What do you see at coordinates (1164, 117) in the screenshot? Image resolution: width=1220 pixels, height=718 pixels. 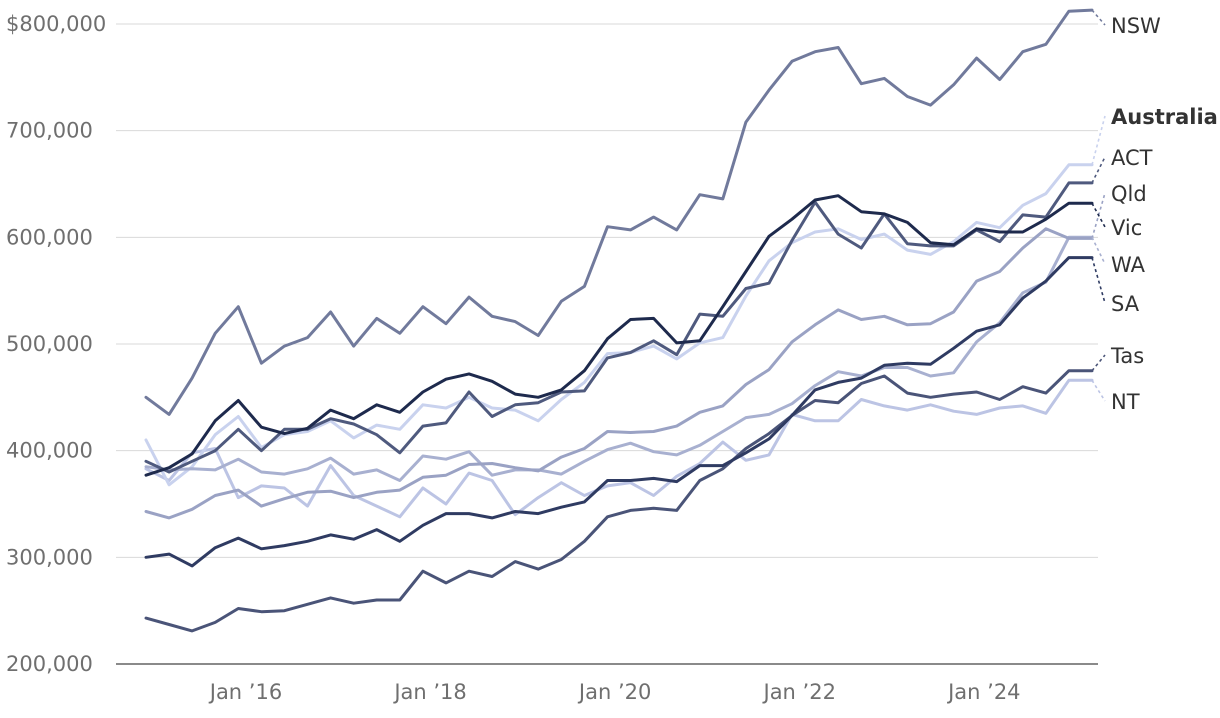 I see `series-label-australia: Australia` at bounding box center [1164, 117].